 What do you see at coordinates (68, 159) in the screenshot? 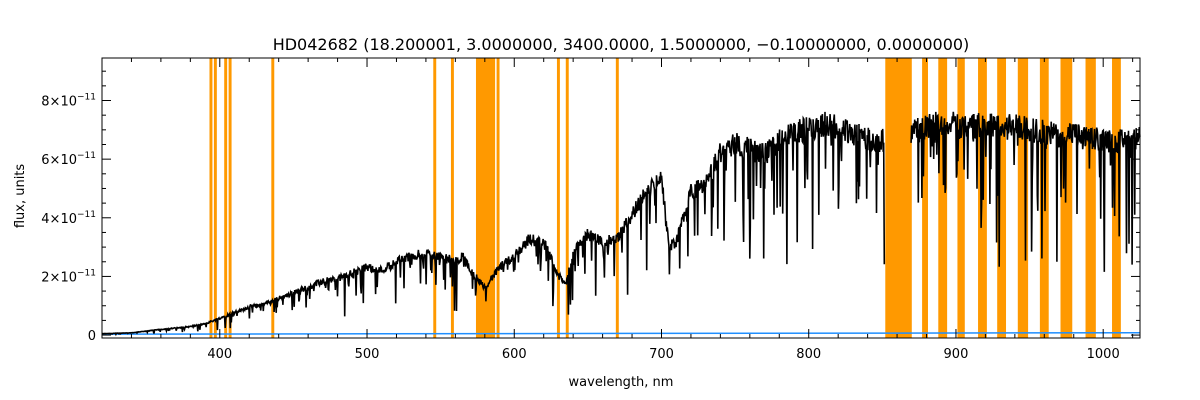
I see `y-tick-label: 6×10⁻¹¹` at bounding box center [68, 159].